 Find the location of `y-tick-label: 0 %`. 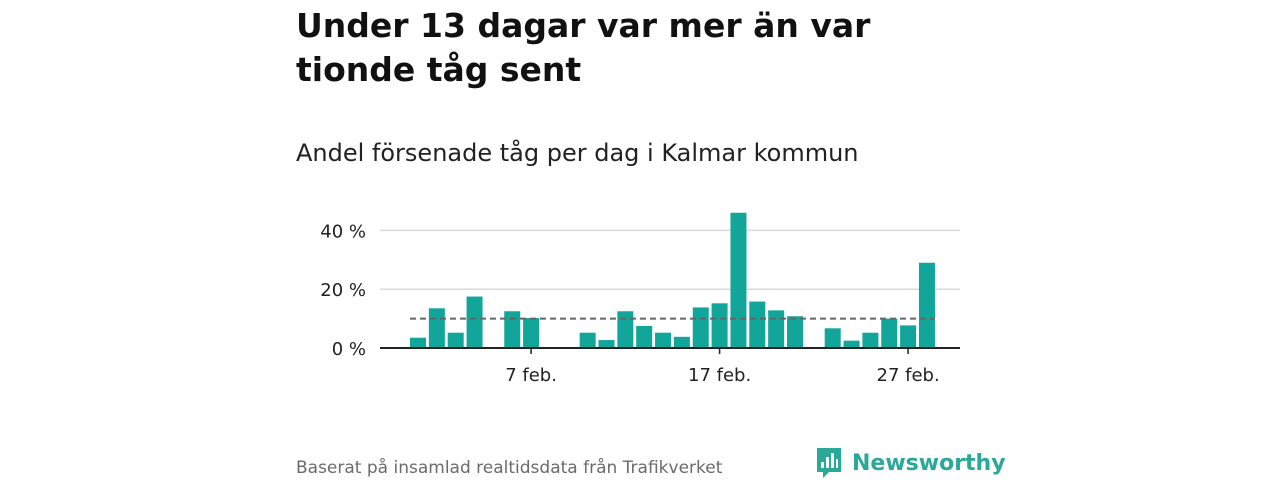

y-tick-label: 0 % is located at coordinates (349, 349).